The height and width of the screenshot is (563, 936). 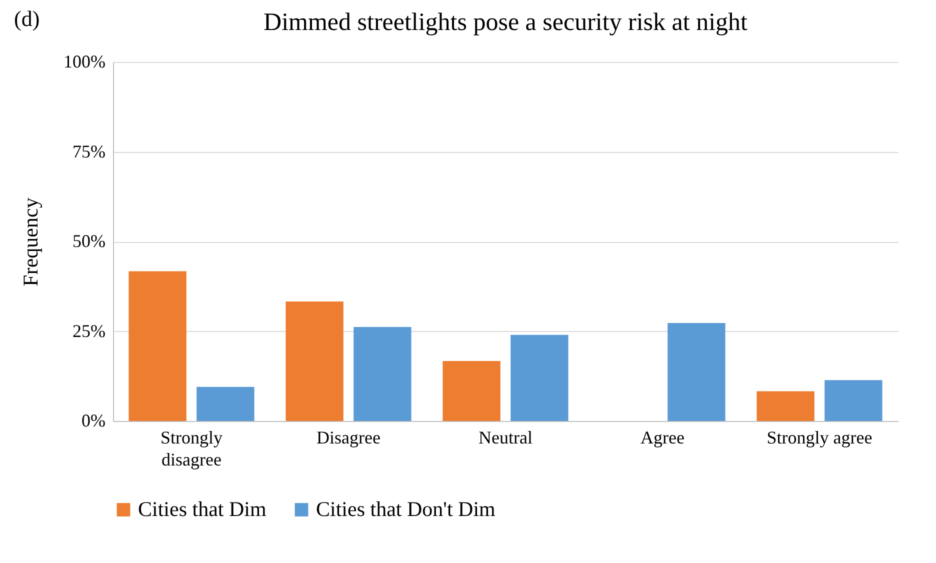 What do you see at coordinates (94, 420) in the screenshot?
I see `y-tick-label: 0%` at bounding box center [94, 420].